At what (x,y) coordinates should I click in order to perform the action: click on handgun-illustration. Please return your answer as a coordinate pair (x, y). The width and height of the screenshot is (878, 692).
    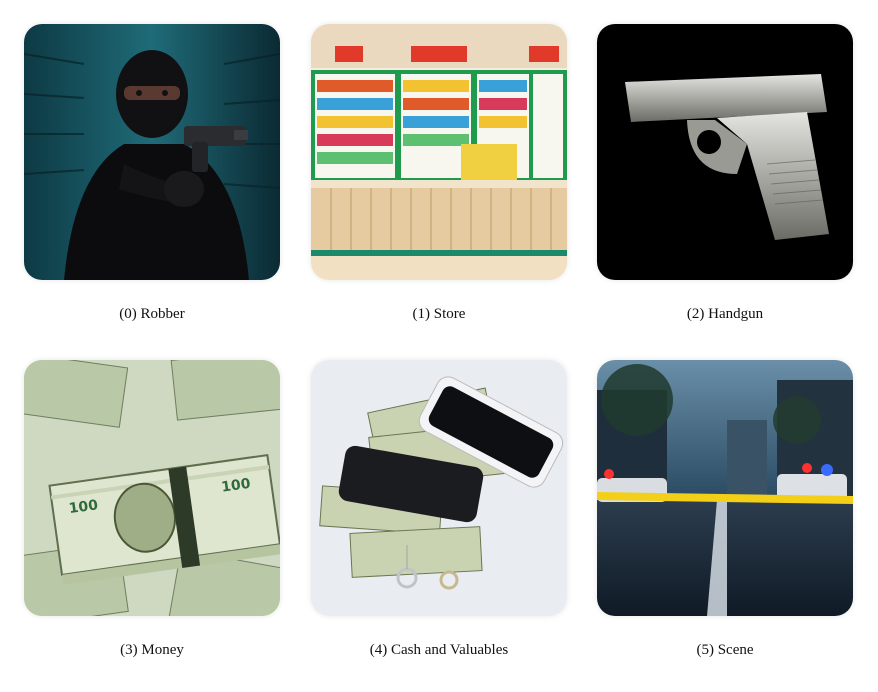
    Looking at the image, I should click on (725, 152).